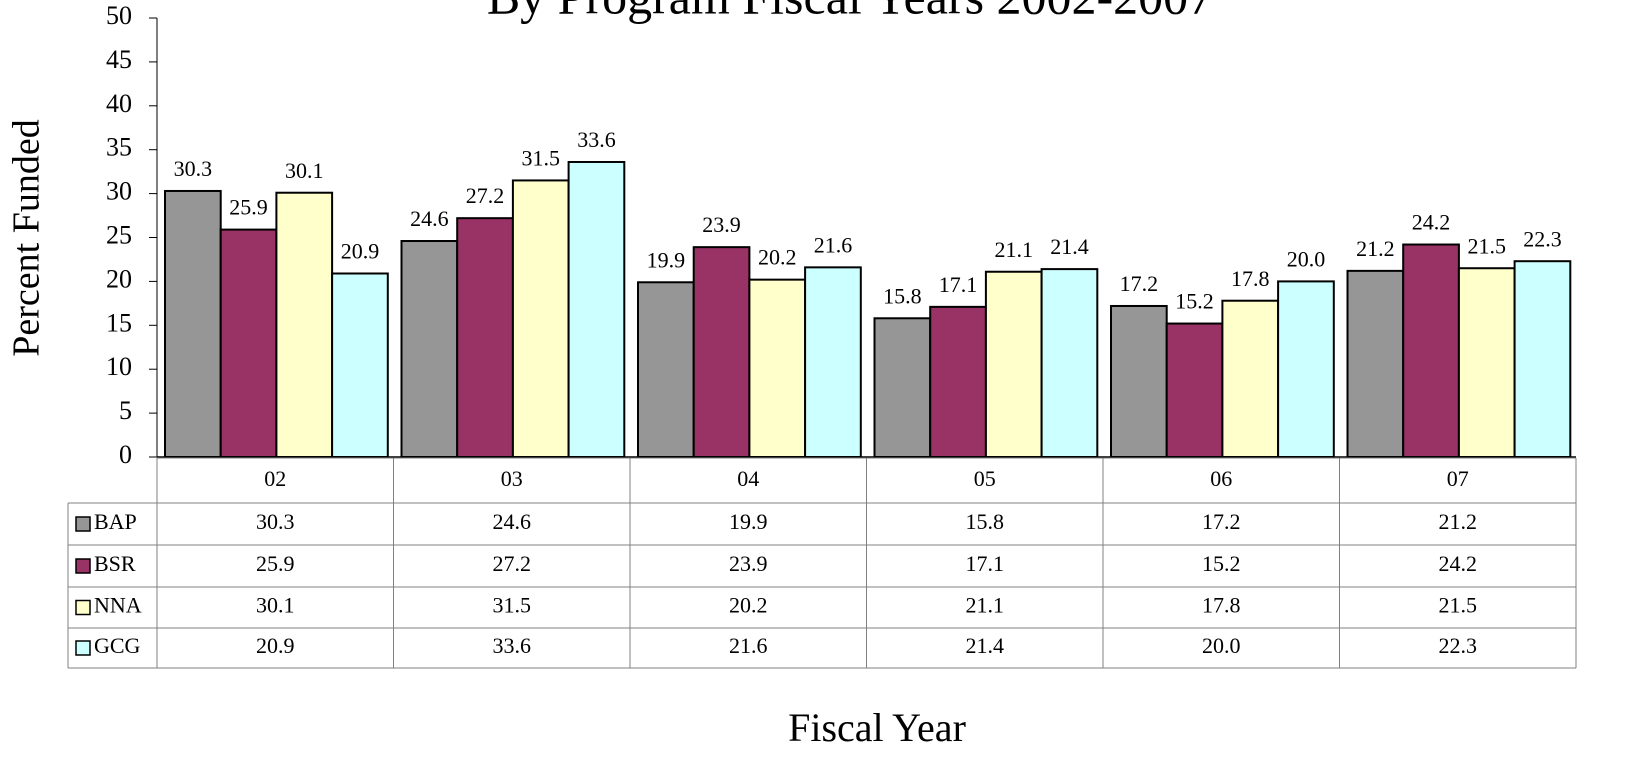  Describe the element at coordinates (512, 645) in the screenshot. I see `table-cell: 33.6` at that location.